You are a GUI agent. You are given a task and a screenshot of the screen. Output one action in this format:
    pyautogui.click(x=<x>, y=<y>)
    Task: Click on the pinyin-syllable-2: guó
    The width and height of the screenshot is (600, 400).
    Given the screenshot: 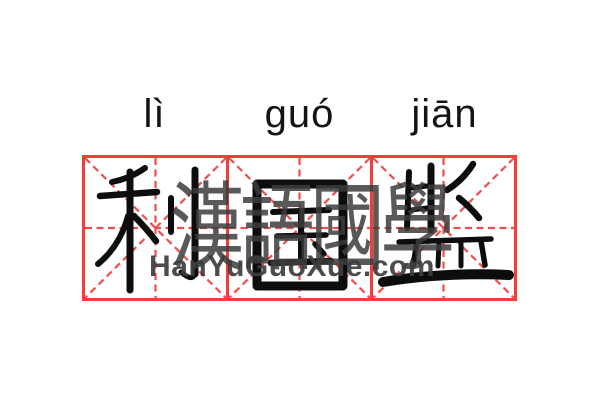 What is the action you would take?
    pyautogui.click(x=299, y=114)
    